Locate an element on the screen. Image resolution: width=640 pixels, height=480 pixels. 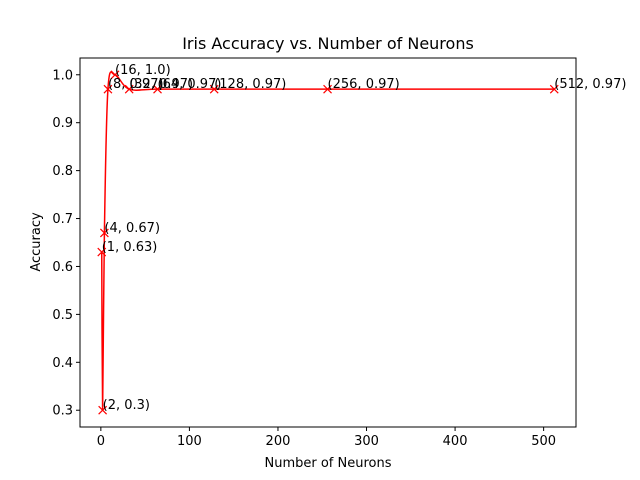
x-tick-label: 200 is located at coordinates (278, 441).